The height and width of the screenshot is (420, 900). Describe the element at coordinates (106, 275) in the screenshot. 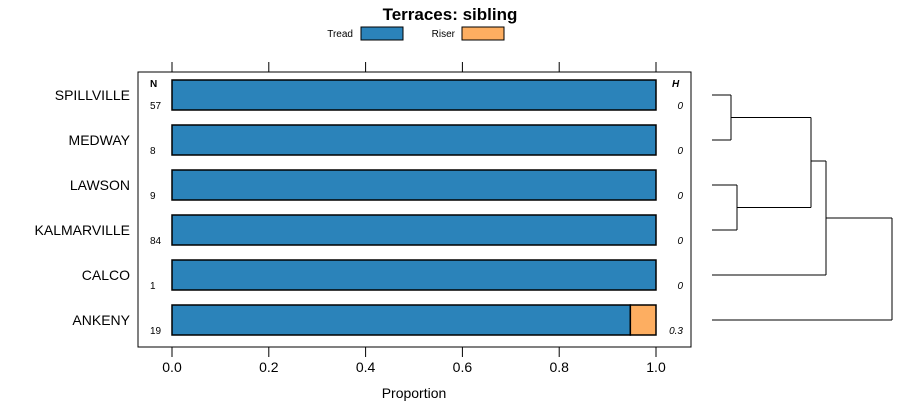

I see `category-label: CALCO` at that location.